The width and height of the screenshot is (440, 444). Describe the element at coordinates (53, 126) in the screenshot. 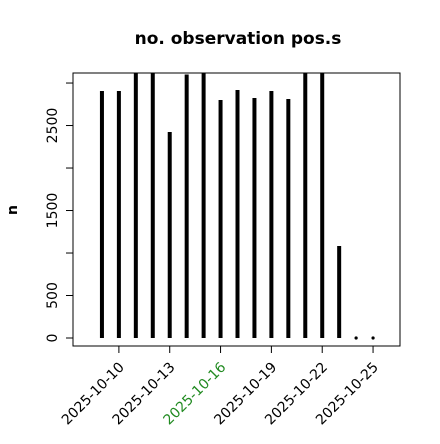

I see `y-tick-label: 2500` at that location.